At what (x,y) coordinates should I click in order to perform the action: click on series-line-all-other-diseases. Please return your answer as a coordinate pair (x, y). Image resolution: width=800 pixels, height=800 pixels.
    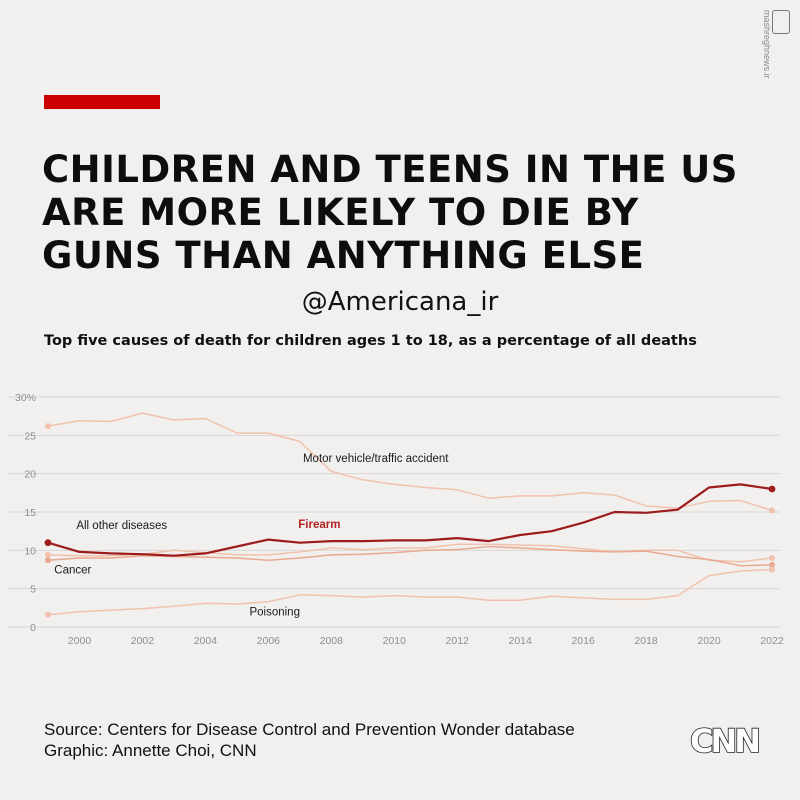
    Looking at the image, I should click on (410, 553).